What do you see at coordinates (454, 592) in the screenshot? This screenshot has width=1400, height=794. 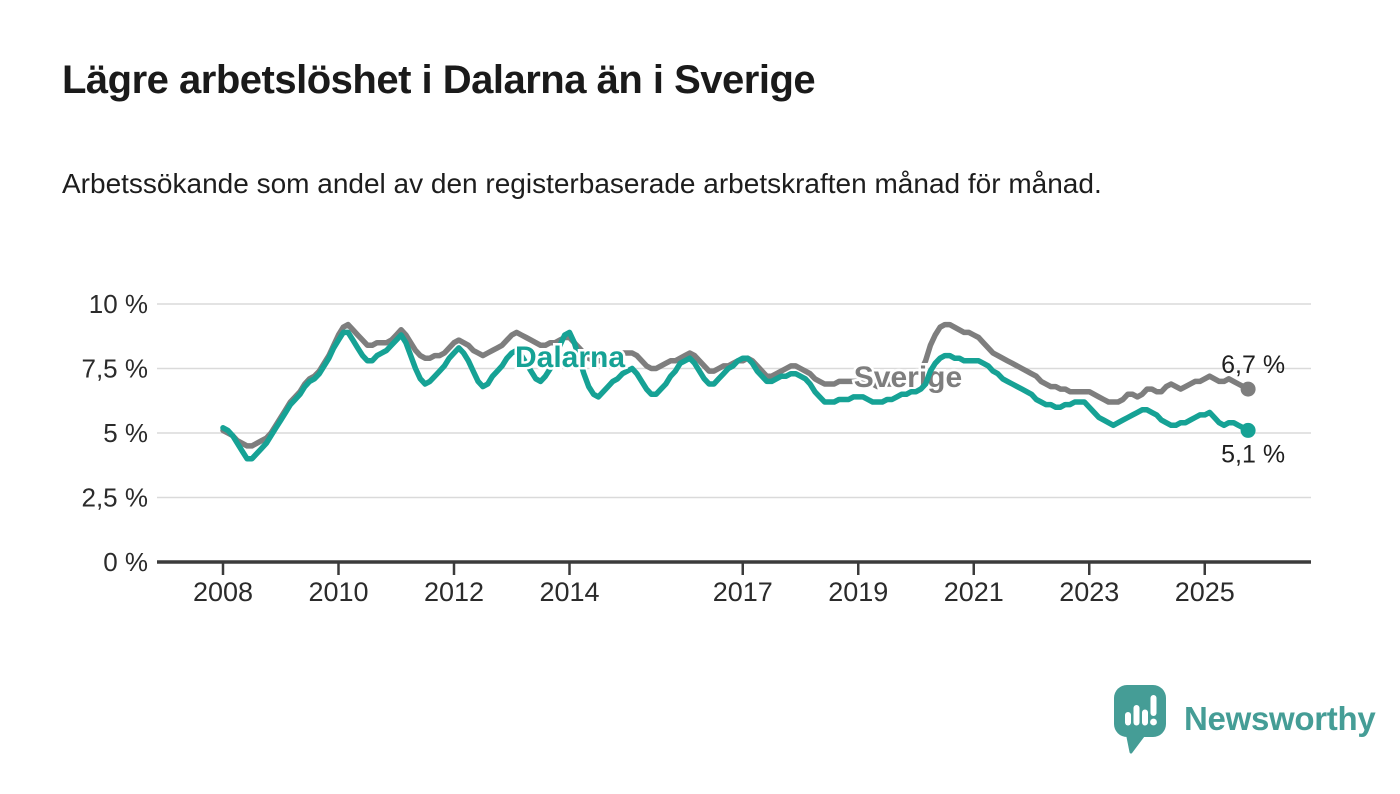 I see `x-axis-tick-label: 2012` at bounding box center [454, 592].